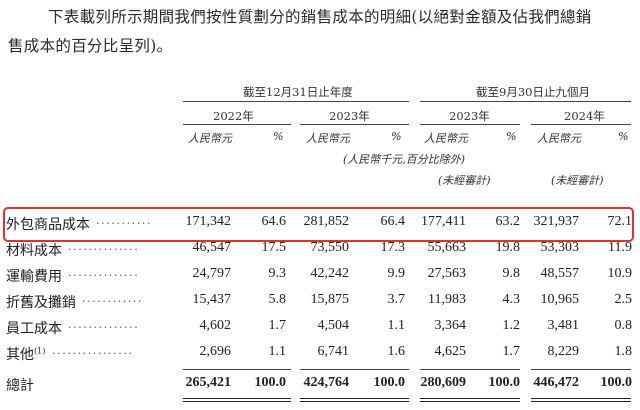 Image resolution: width=640 pixels, height=410 pixels. Describe the element at coordinates (34, 329) in the screenshot. I see `row-label: 員工成本` at that location.